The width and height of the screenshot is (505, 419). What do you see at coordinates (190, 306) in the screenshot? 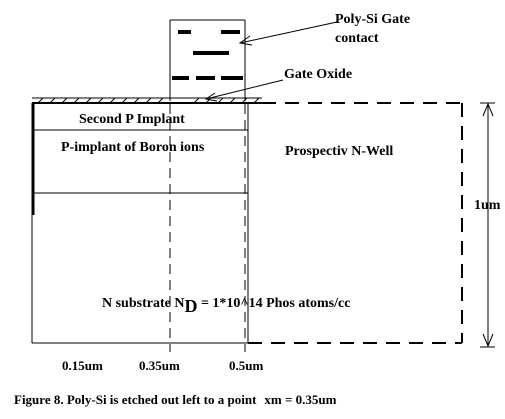
I see `substrate-subscript: D` at bounding box center [190, 306].